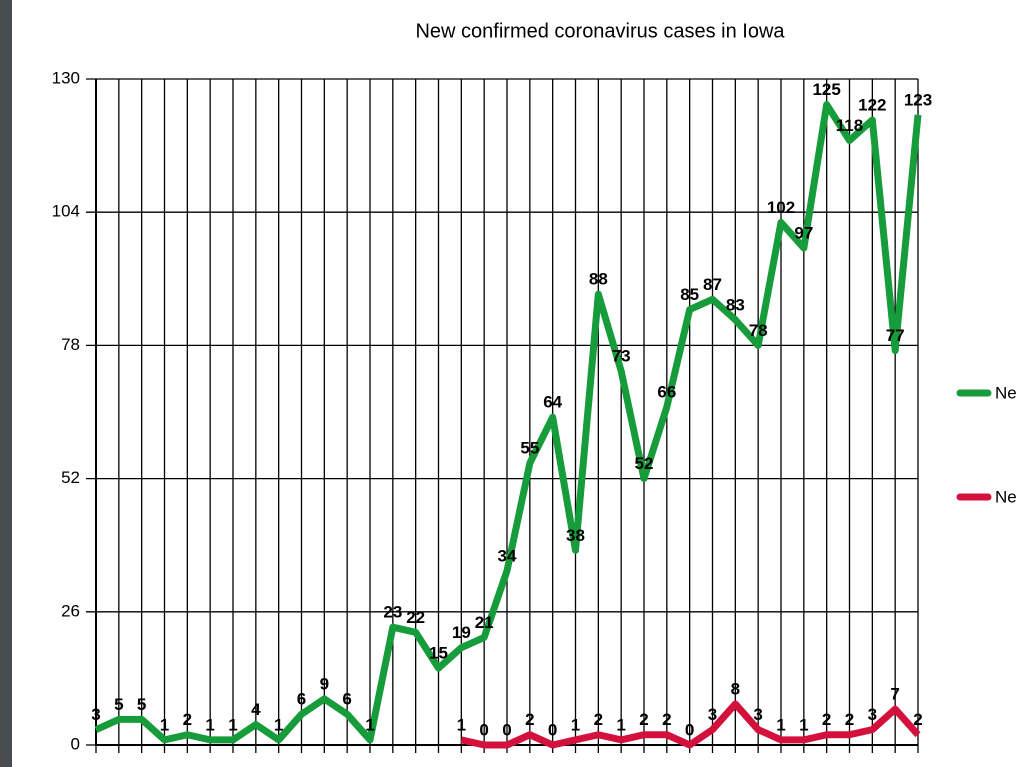  Describe the element at coordinates (598, 279) in the screenshot. I see `data-label: 88` at that location.